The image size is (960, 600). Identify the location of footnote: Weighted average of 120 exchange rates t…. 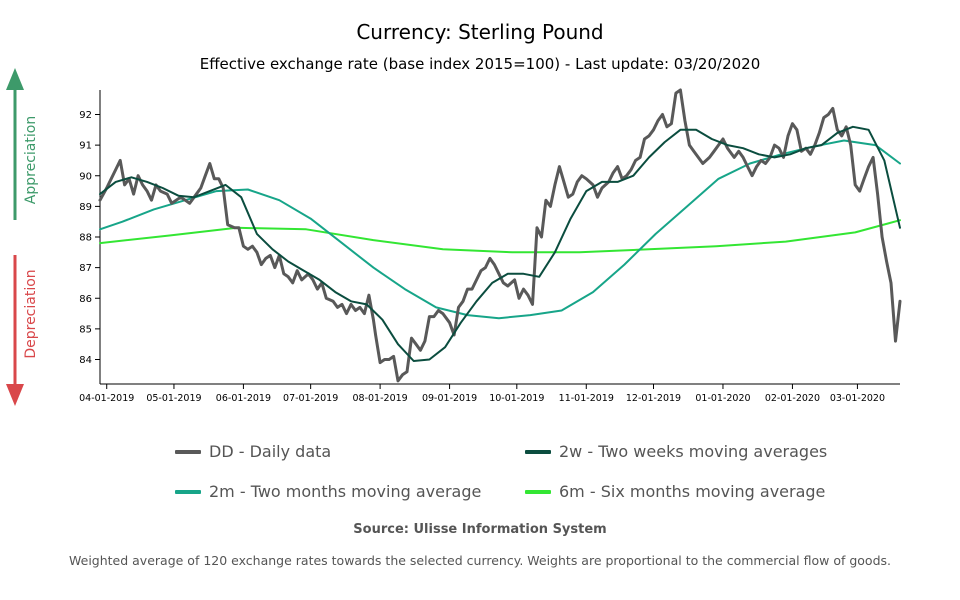
(480, 560).